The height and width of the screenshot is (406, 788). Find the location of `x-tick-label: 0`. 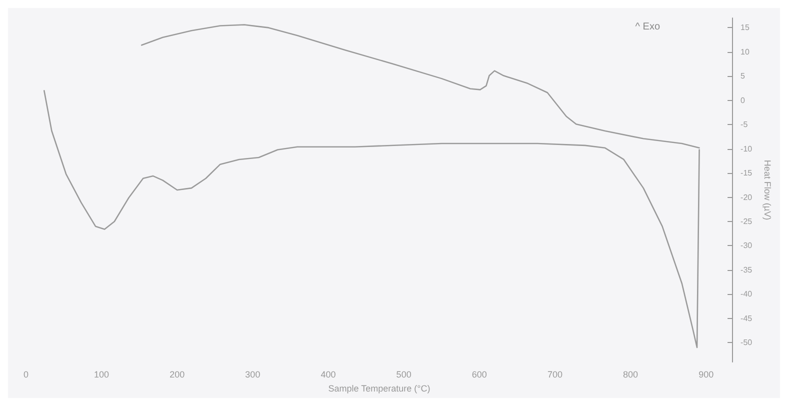

x-tick-label: 0 is located at coordinates (26, 375).